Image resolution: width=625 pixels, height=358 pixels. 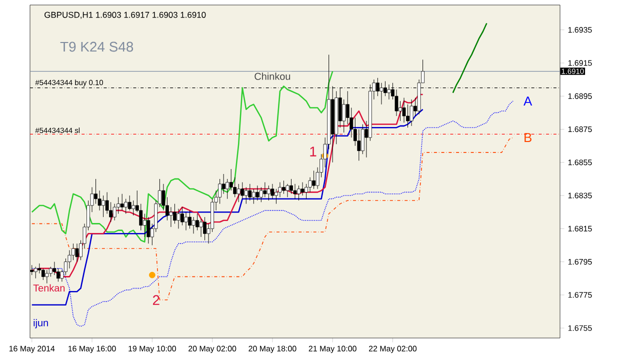 What do you see at coordinates (41, 323) in the screenshot?
I see `series-label: ijun` at bounding box center [41, 323].